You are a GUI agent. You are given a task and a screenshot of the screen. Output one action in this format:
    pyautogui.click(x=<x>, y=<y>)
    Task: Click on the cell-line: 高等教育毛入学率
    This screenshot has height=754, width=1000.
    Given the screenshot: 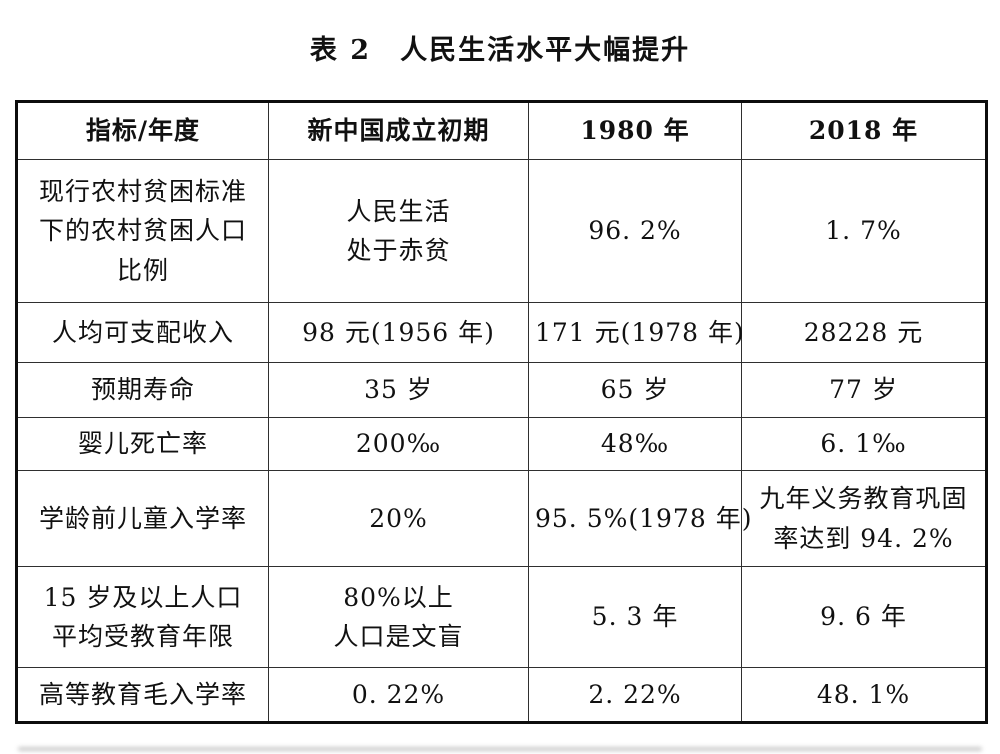 What is the action you would take?
    pyautogui.click(x=142, y=694)
    